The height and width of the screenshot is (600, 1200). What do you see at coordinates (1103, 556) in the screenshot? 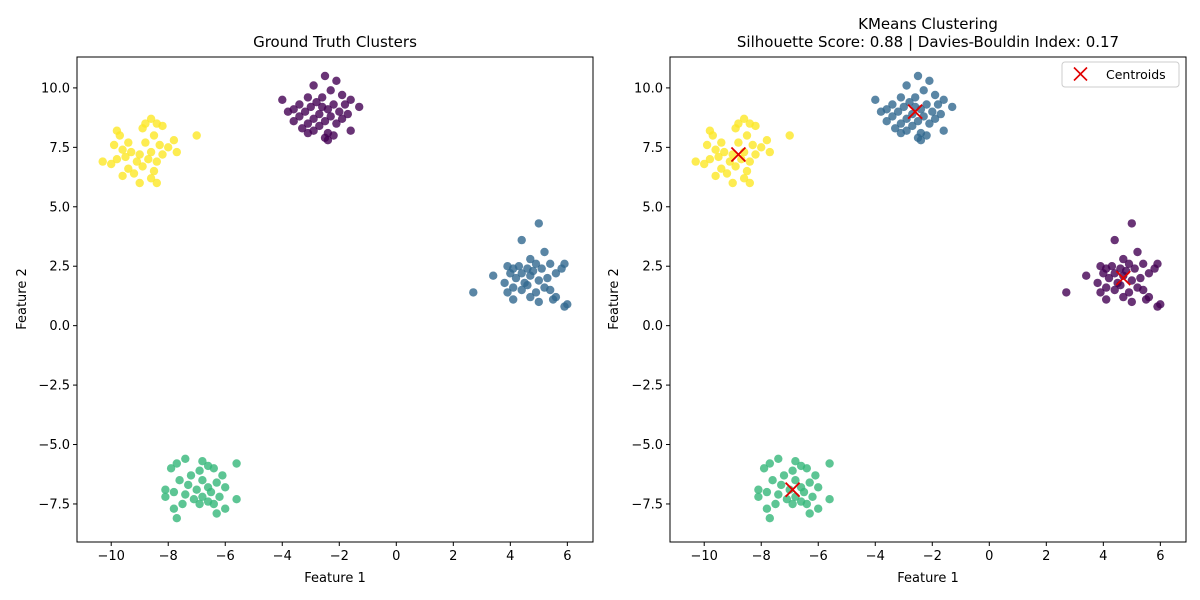
I see `x-tick-label: 4` at bounding box center [1103, 556].